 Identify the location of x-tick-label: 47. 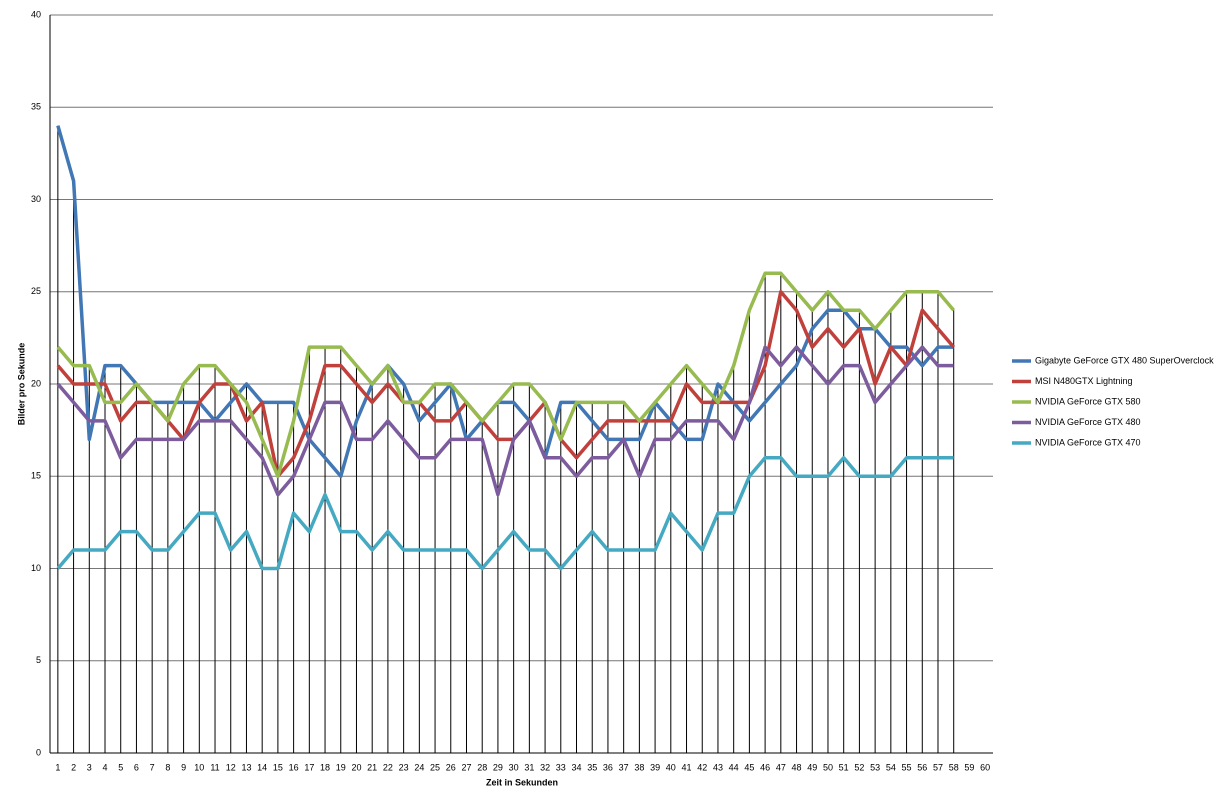
(781, 767).